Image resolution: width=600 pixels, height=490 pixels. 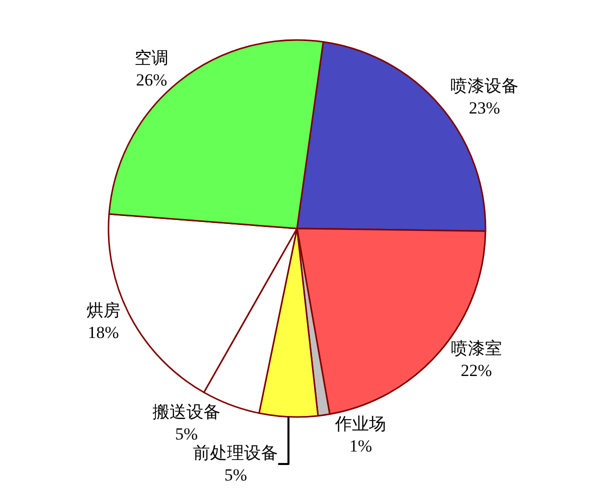 I want to click on data-label: 26%, so click(x=152, y=80).